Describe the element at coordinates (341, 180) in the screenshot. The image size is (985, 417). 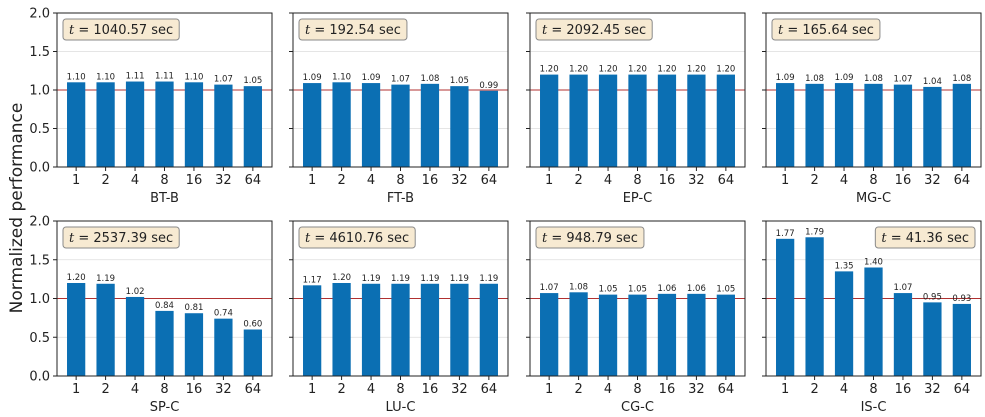
I see `x-tick-label: 2` at that location.